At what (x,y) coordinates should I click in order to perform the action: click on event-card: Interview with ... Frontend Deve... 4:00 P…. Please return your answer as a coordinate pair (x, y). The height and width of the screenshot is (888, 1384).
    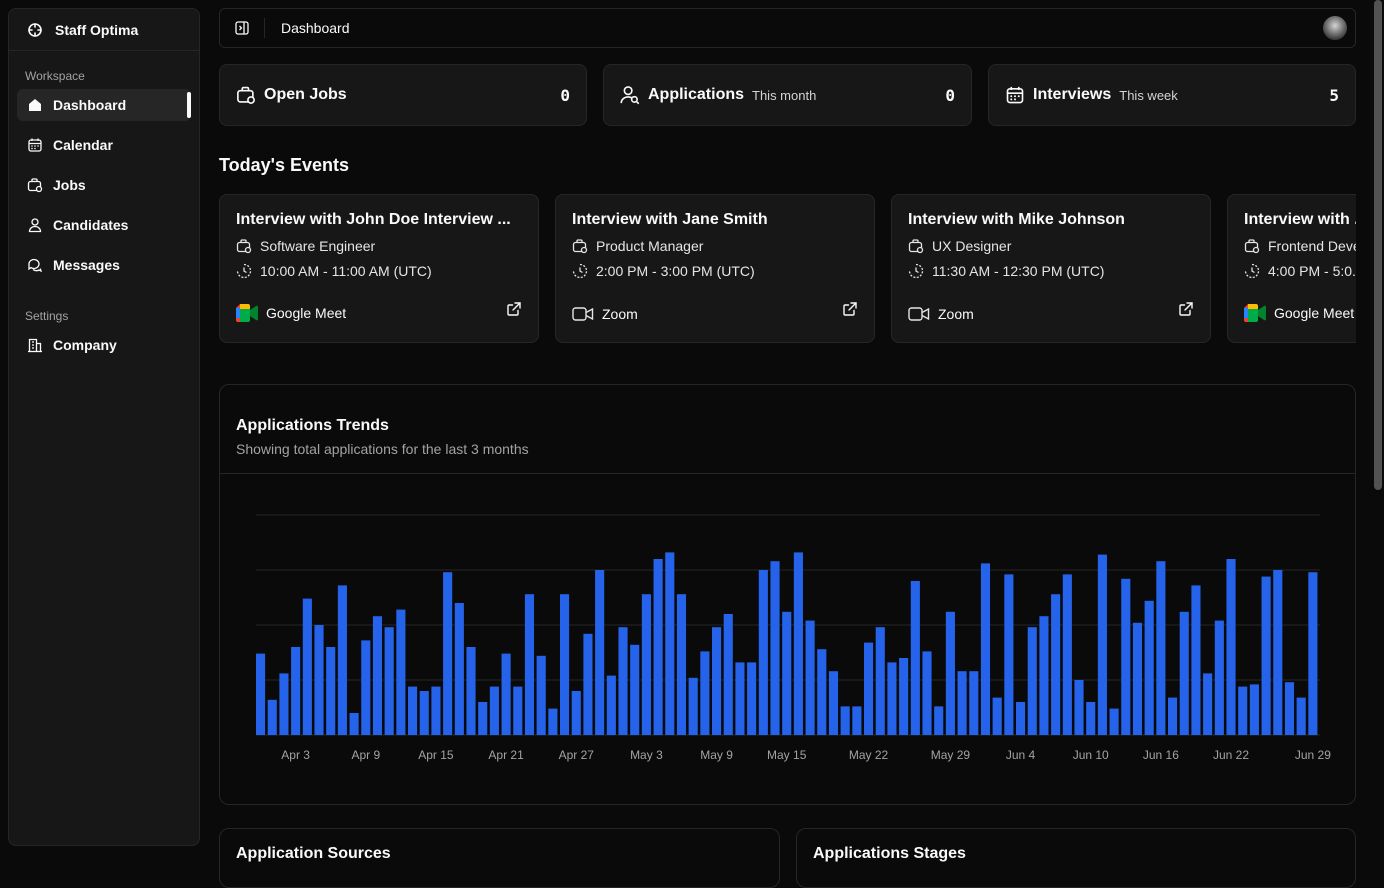
    Looking at the image, I should click on (1291, 268).